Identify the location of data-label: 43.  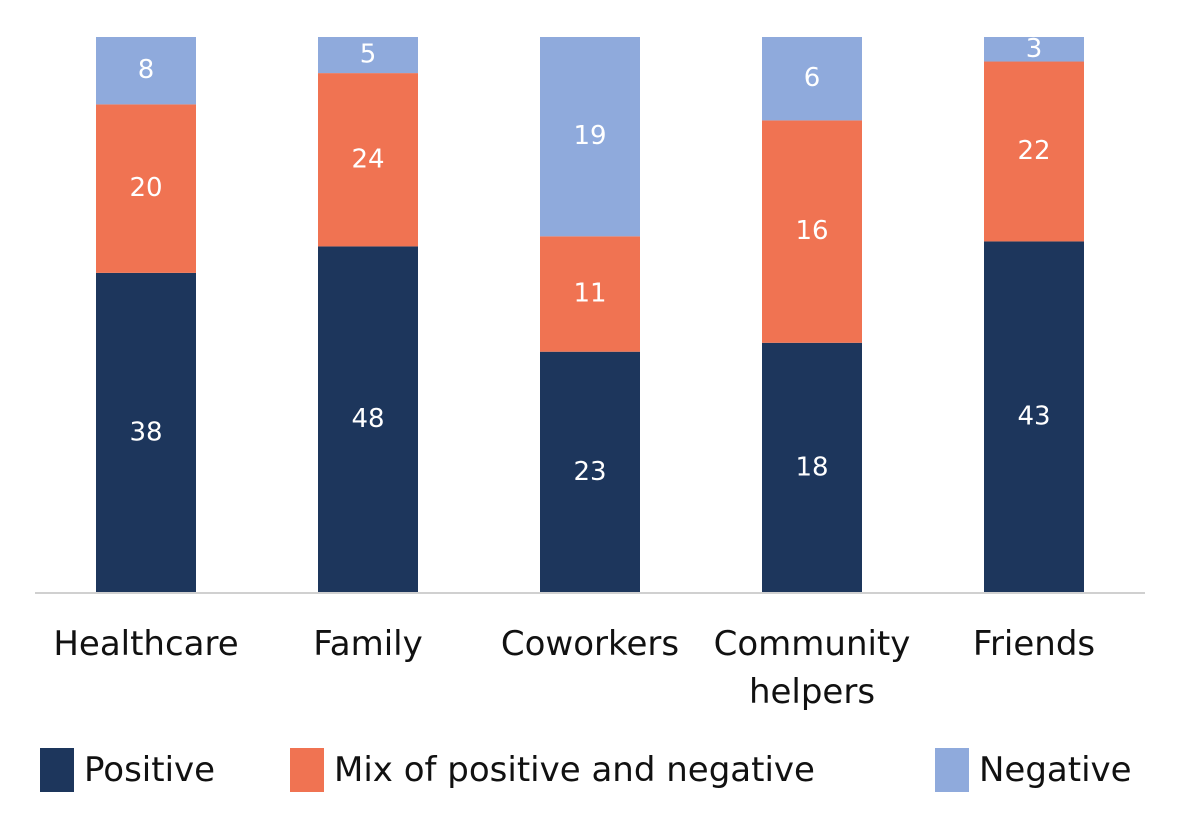
(1033, 417).